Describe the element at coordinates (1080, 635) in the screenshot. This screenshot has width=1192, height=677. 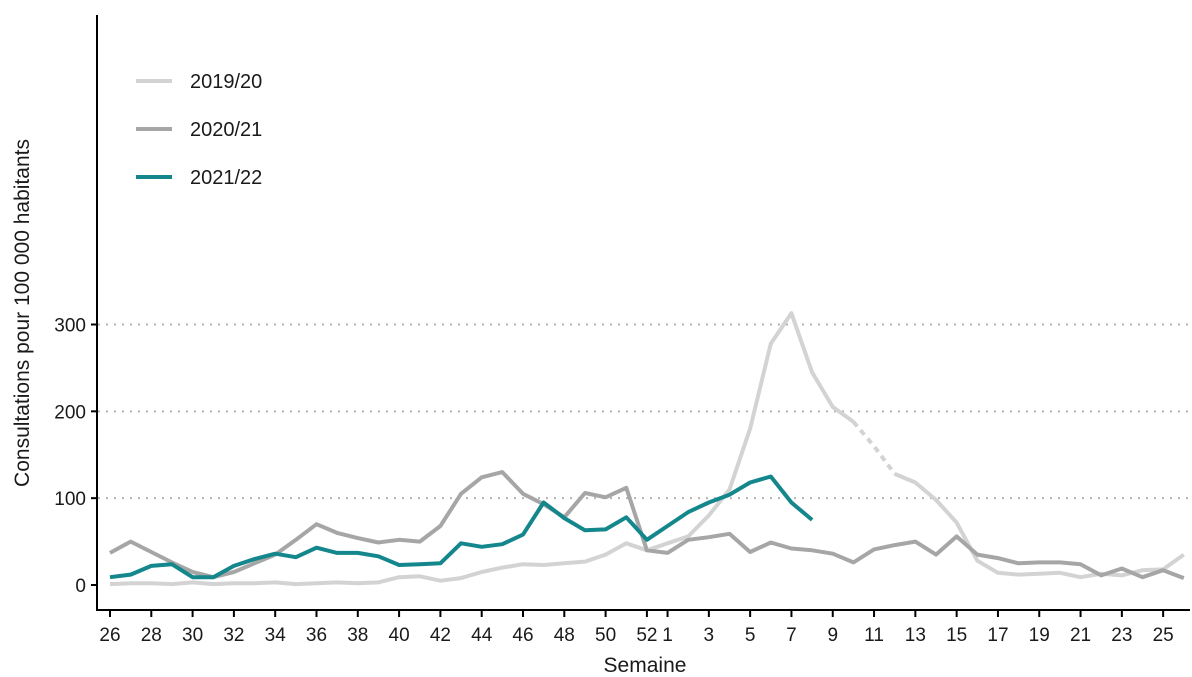
I see `x-tick-label-21: 21` at that location.